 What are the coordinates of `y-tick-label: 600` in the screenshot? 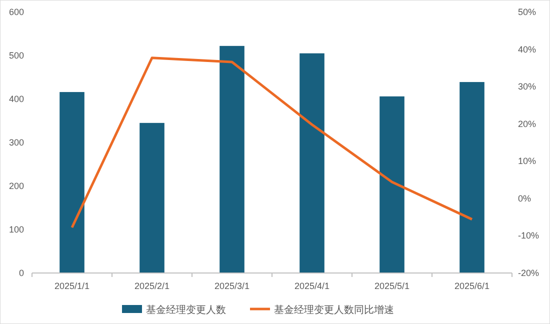 It's located at (16, 12).